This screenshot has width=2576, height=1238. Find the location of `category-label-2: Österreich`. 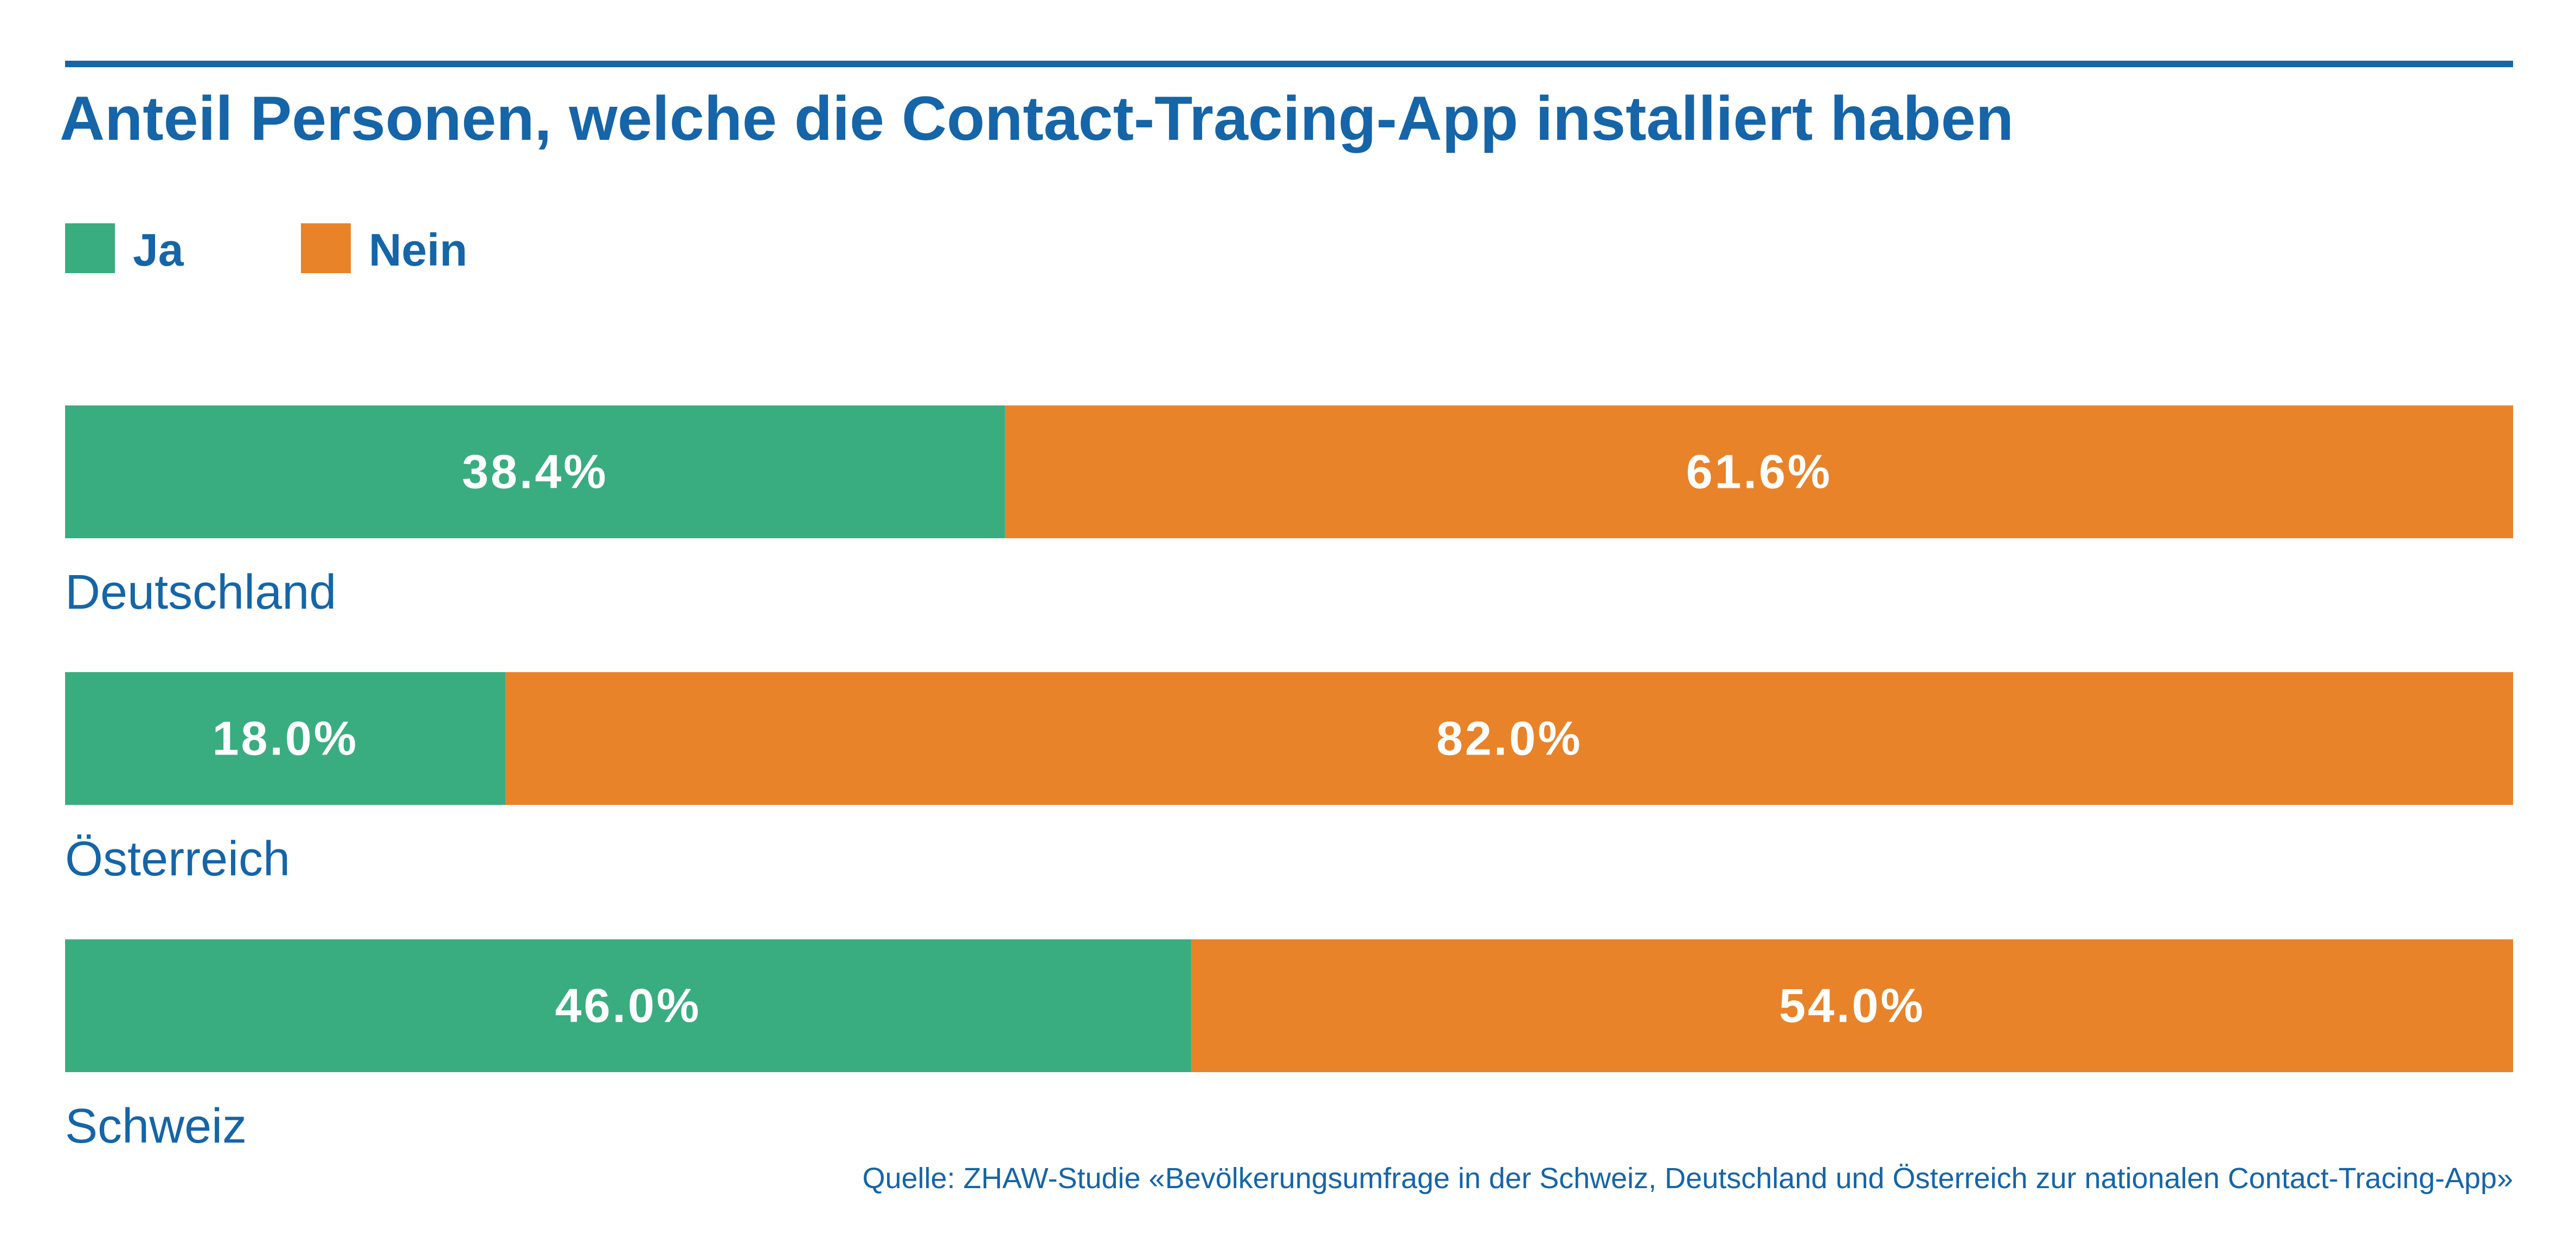

category-label-2: Österreich is located at coordinates (177, 859).